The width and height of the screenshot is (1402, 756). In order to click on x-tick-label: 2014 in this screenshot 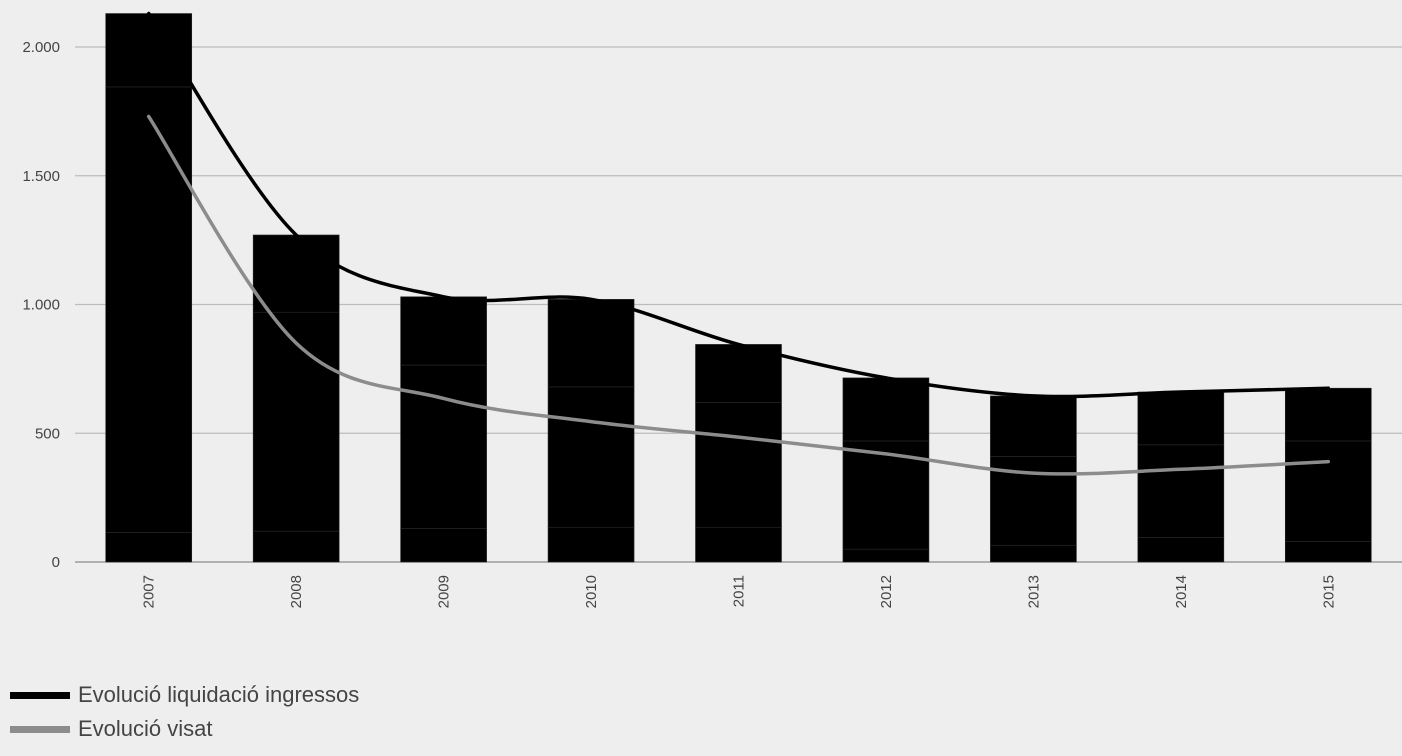, I will do `click(1181, 591)`.